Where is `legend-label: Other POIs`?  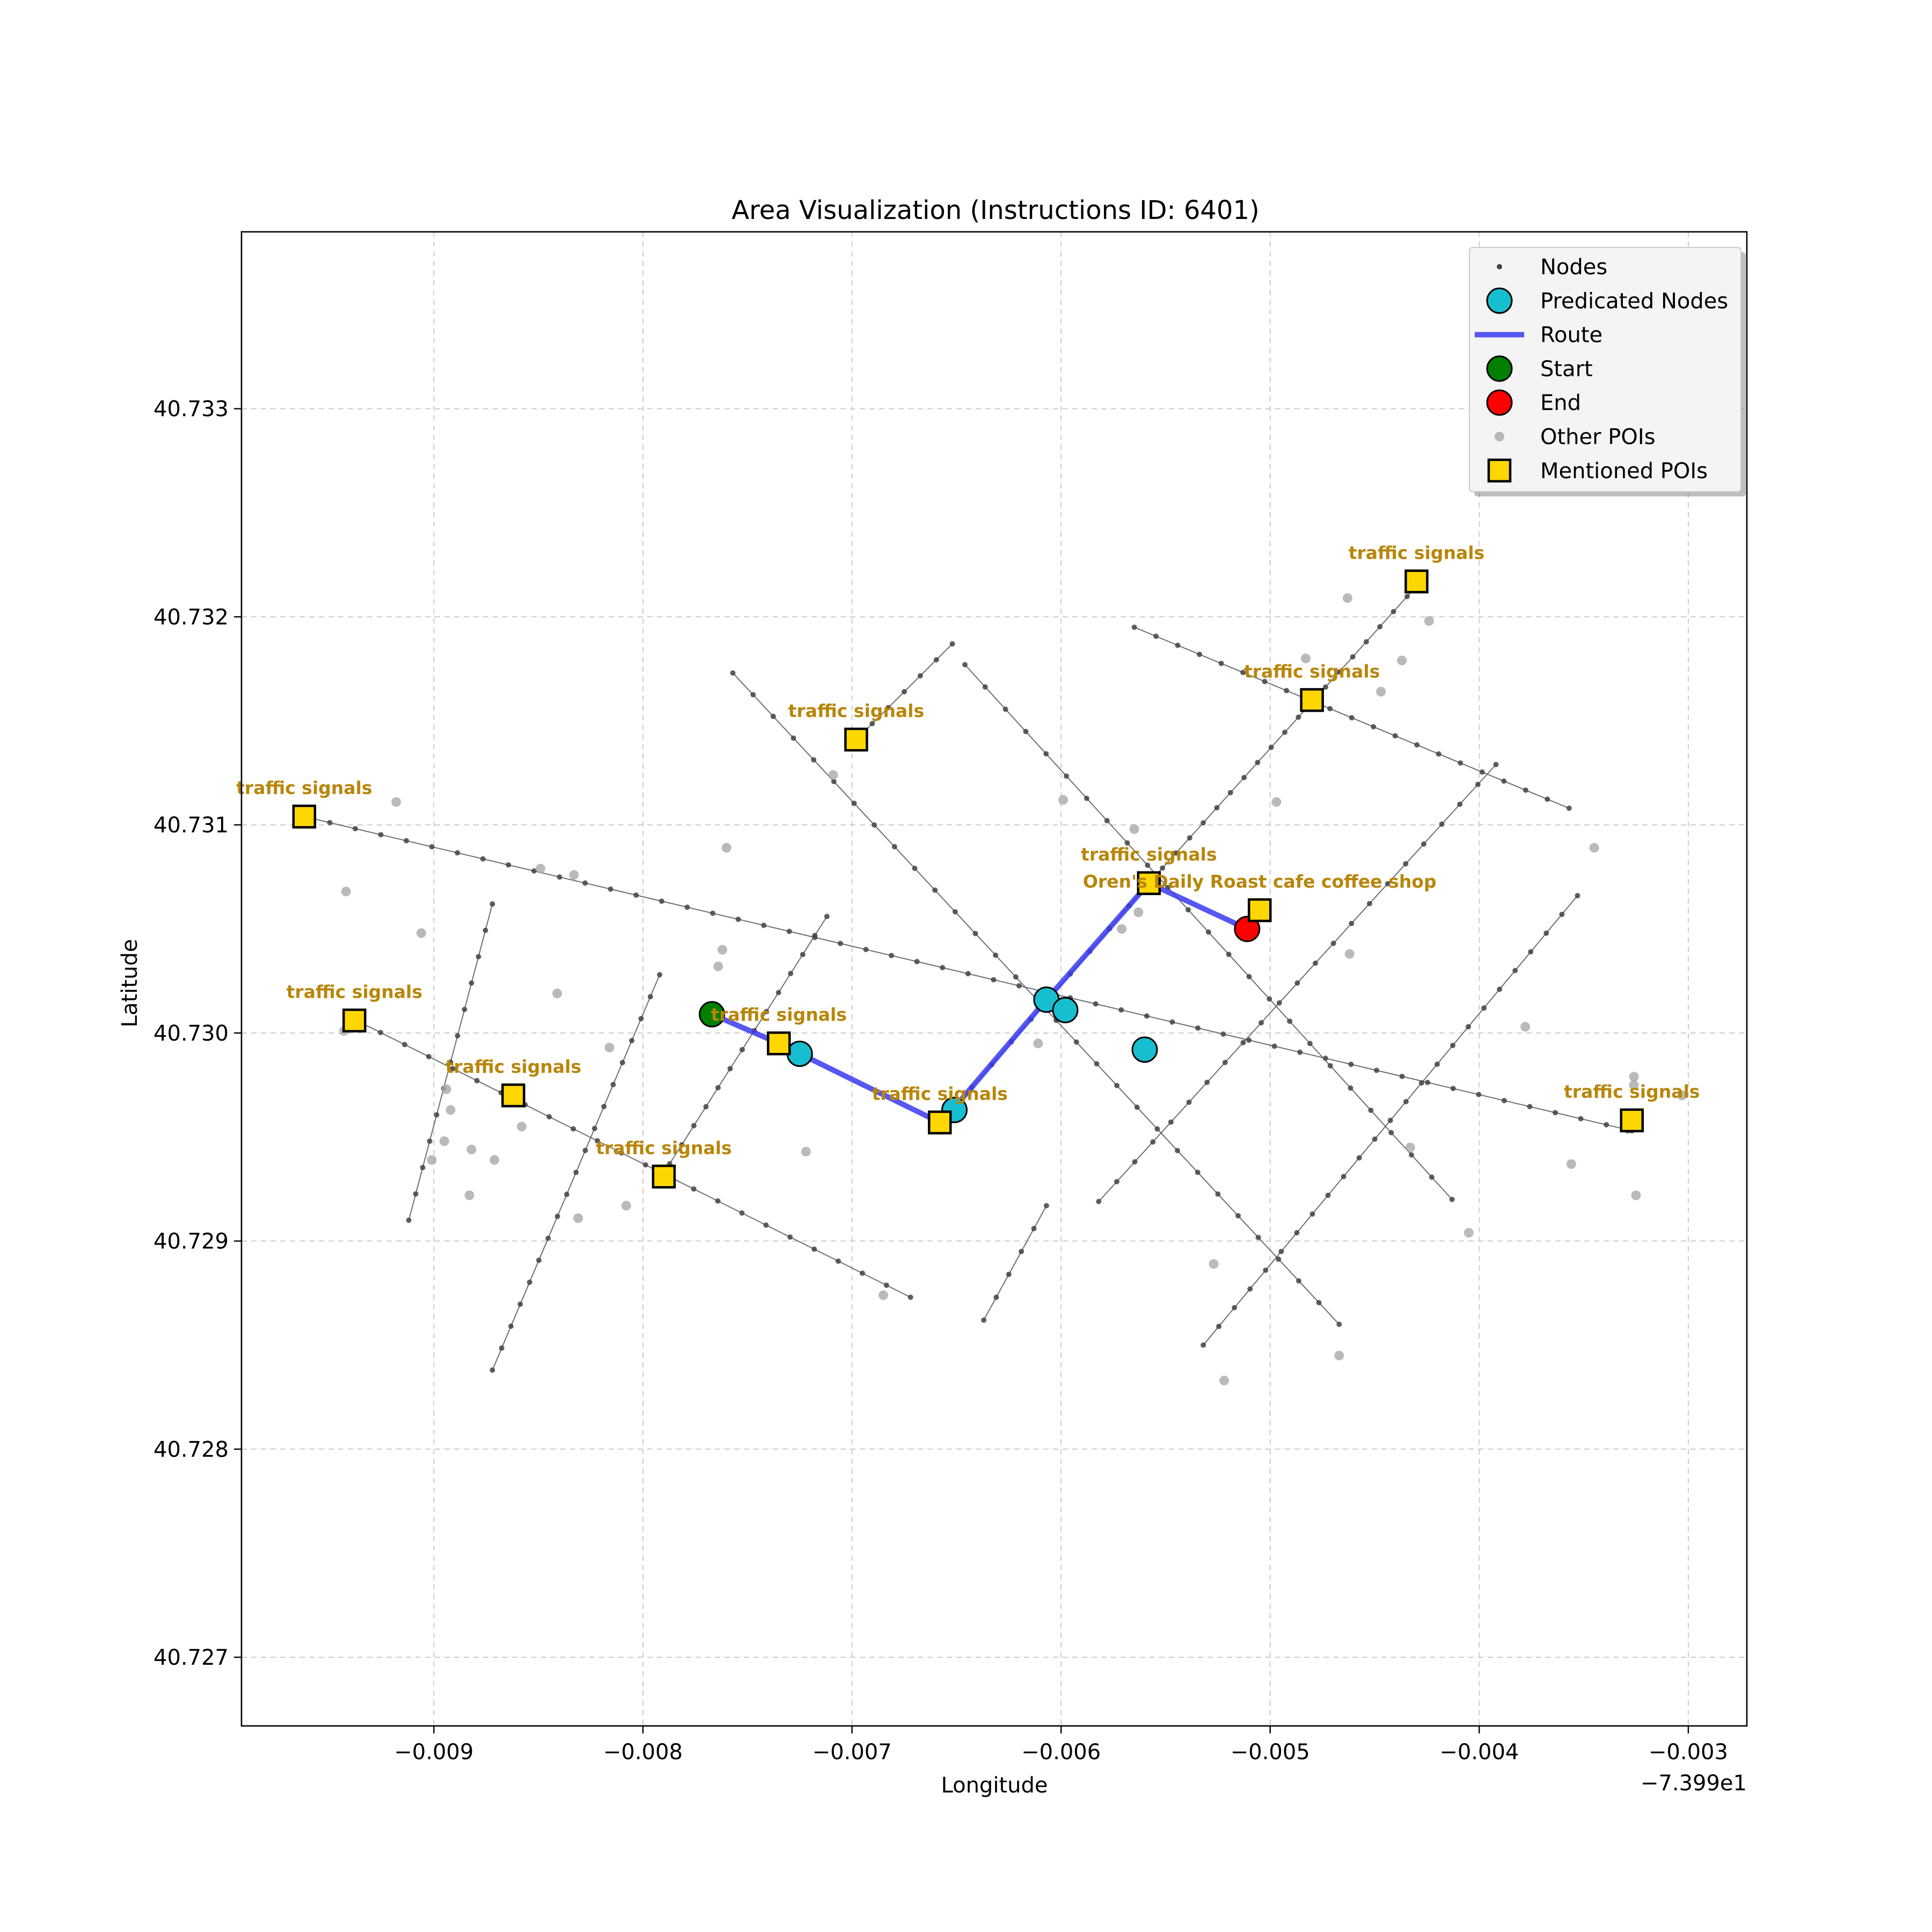
legend-label: Other POIs is located at coordinates (1598, 437).